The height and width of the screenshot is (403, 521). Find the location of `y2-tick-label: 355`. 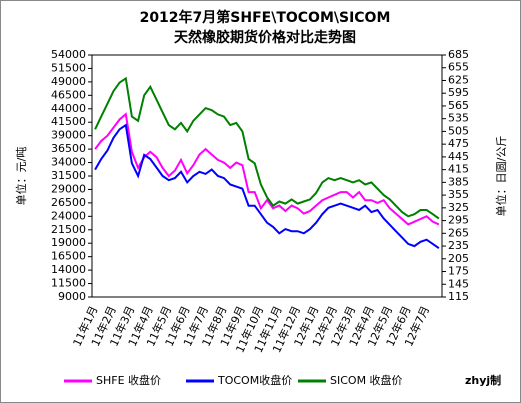

y2-tick-label: 355 is located at coordinates (458, 194).